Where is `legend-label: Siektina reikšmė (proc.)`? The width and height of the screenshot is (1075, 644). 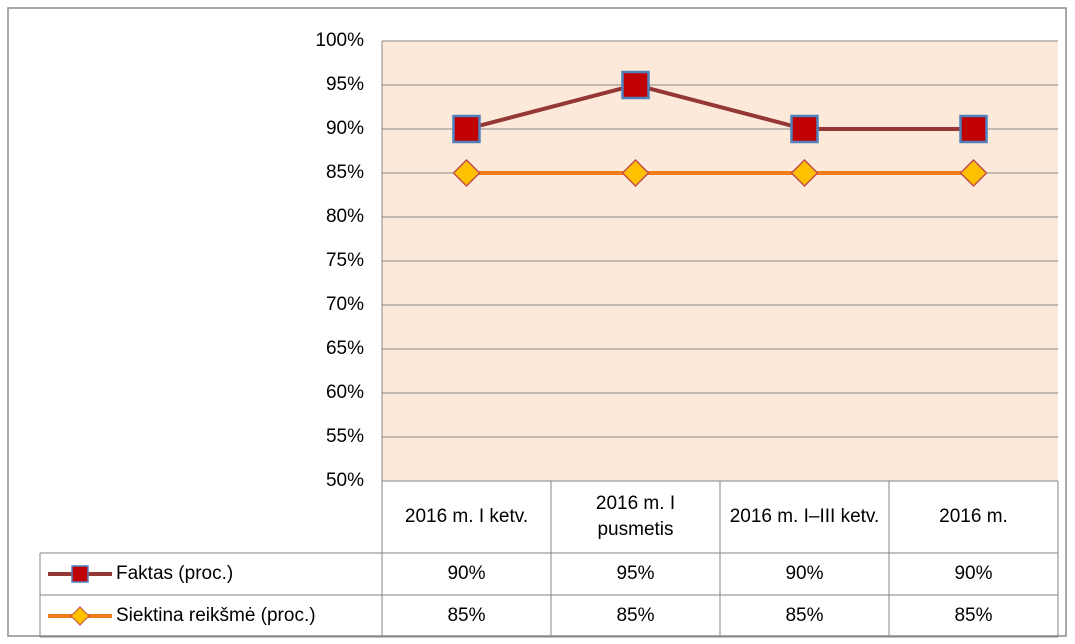 legend-label: Siektina reikšmė (proc.) is located at coordinates (216, 615).